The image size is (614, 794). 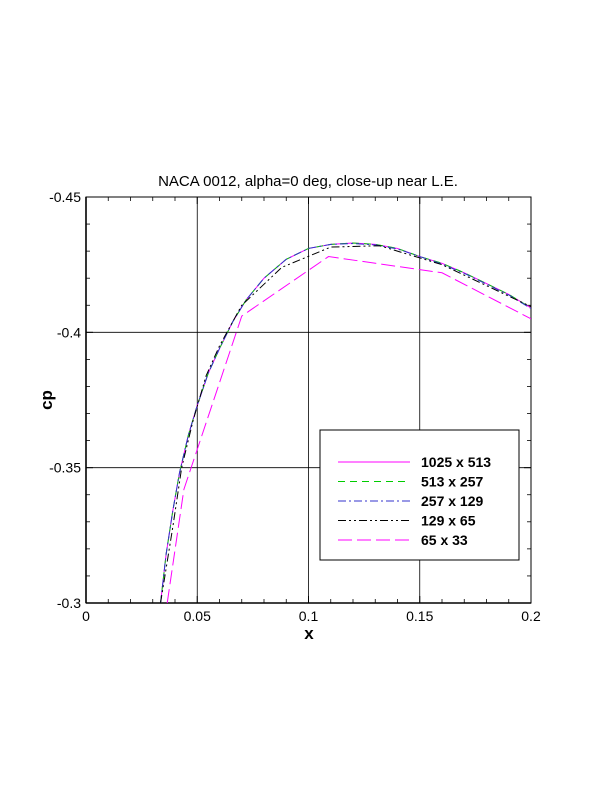 What do you see at coordinates (69, 332) in the screenshot?
I see `y-tick-label: -0.4` at bounding box center [69, 332].